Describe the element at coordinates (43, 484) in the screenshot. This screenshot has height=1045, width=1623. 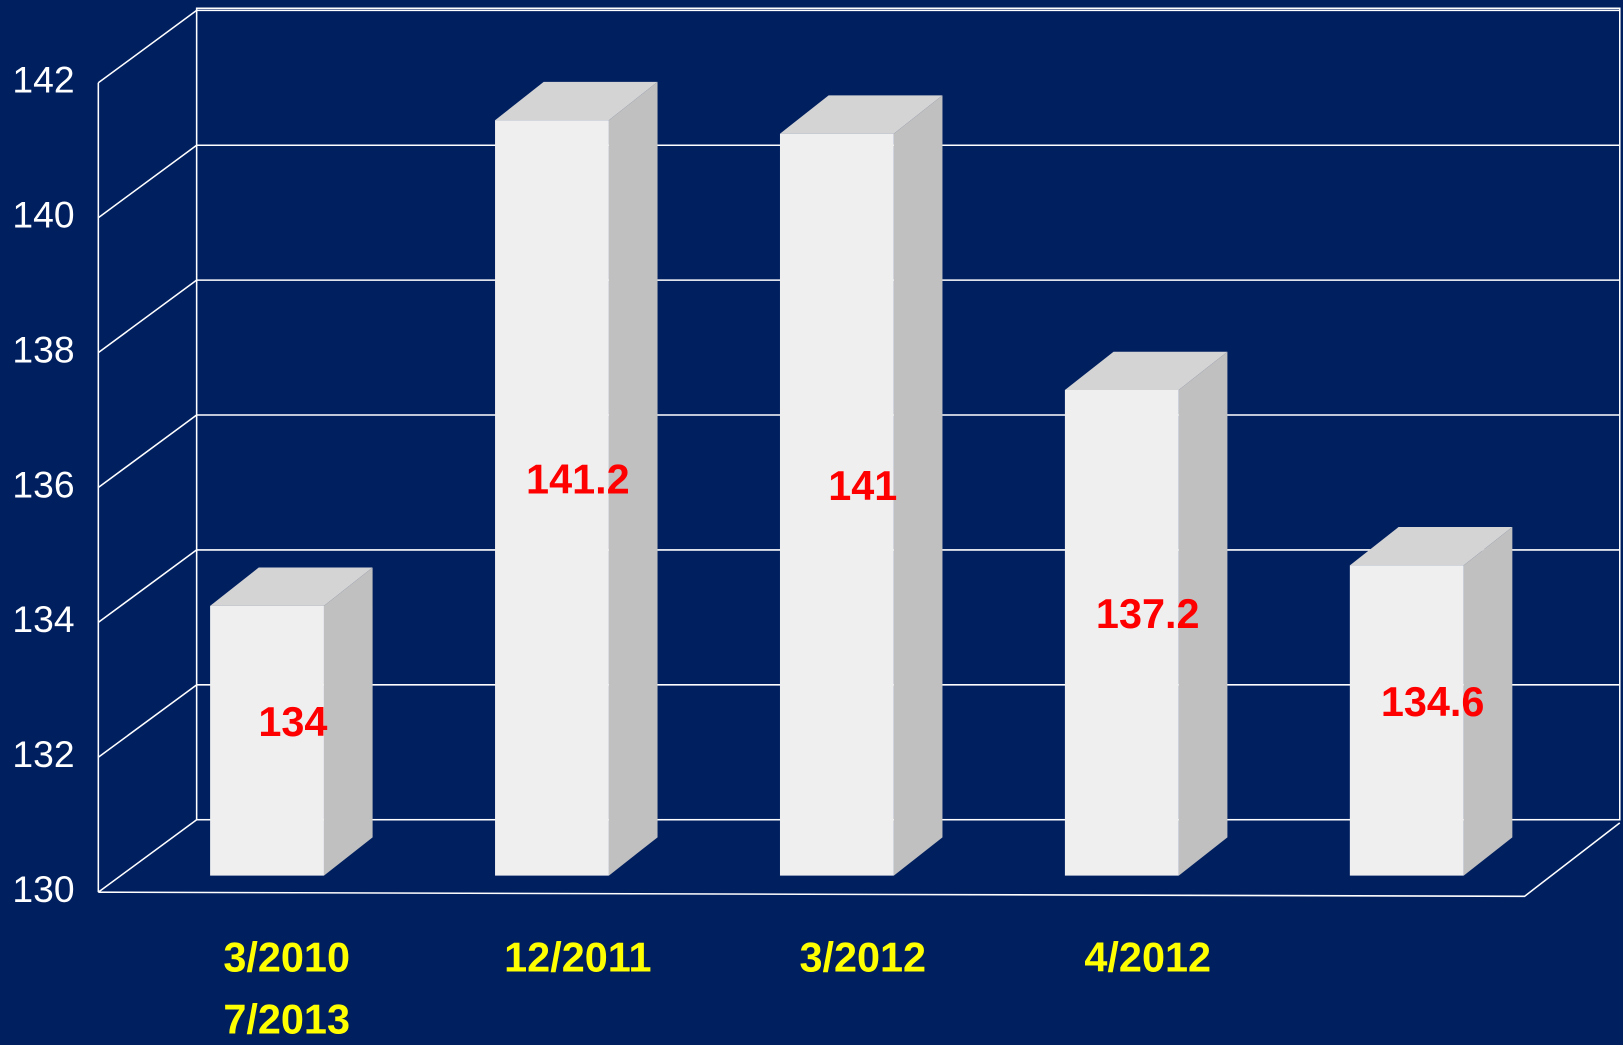
I see `y-tick-label: 136` at that location.